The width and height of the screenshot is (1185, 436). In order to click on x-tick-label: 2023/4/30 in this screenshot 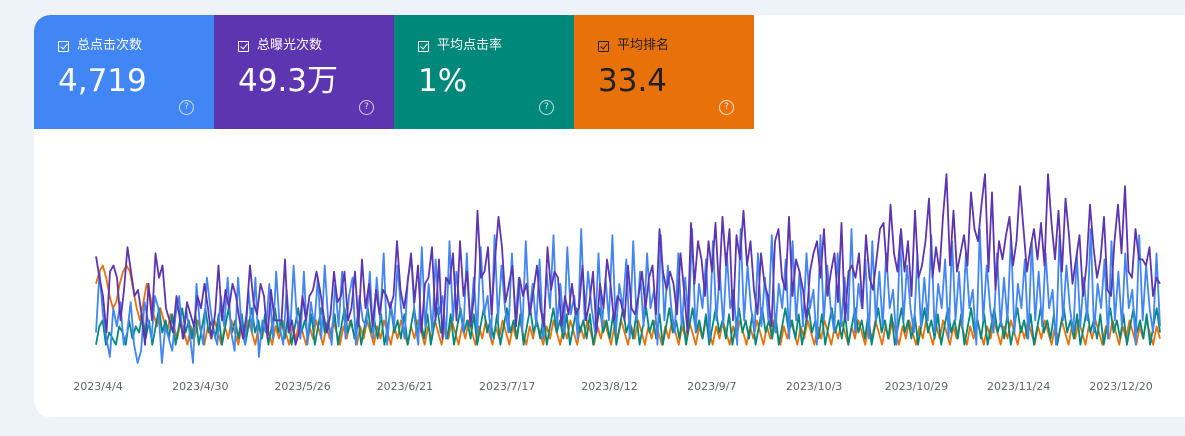, I will do `click(200, 386)`.